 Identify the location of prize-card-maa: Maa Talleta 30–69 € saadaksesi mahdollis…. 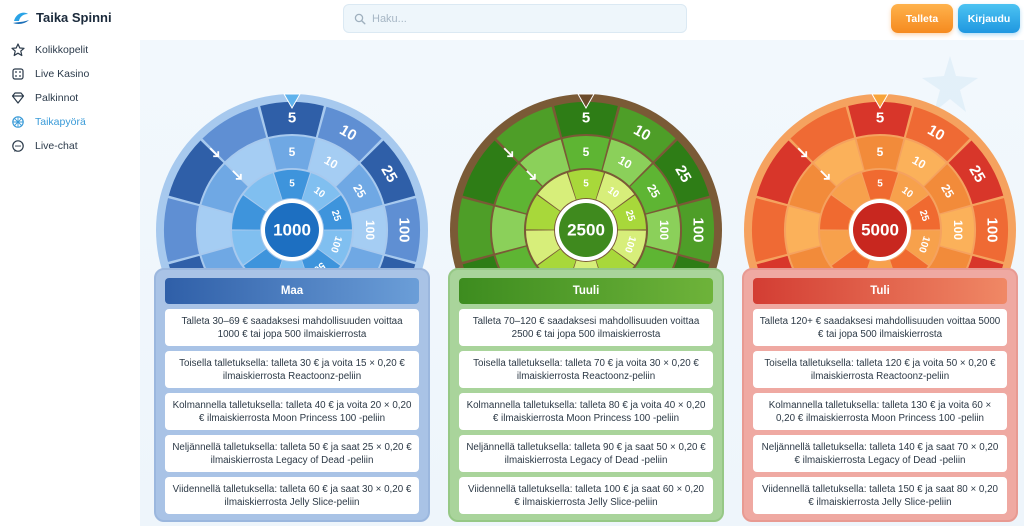
(292, 395).